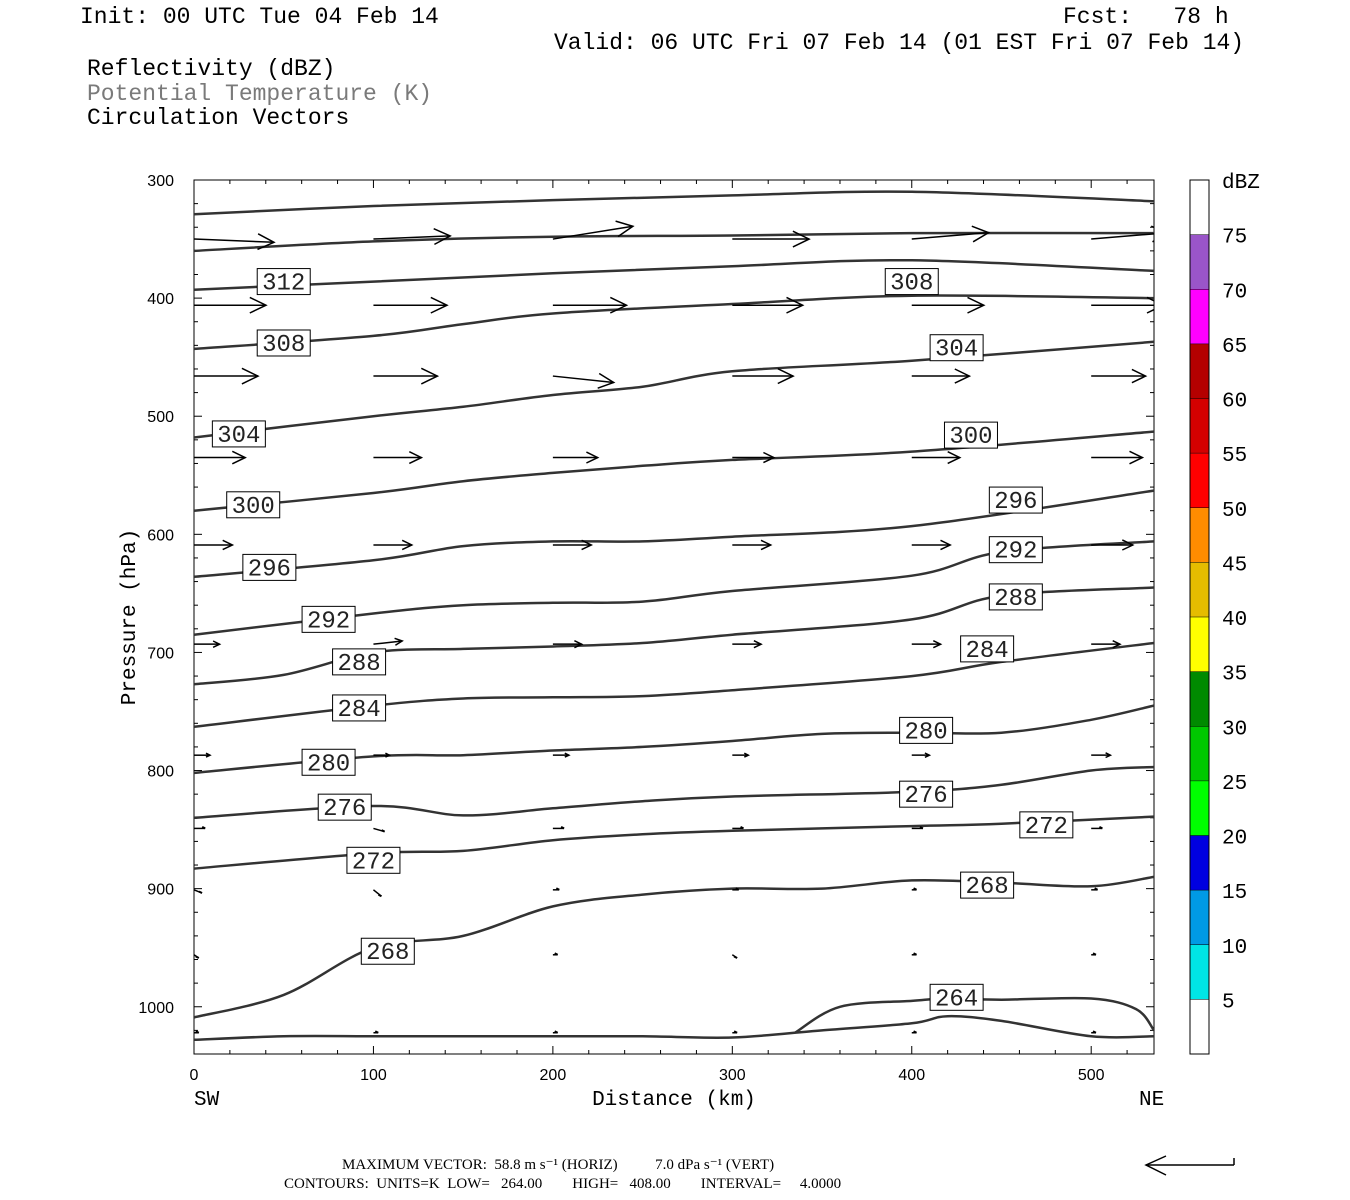  What do you see at coordinates (160, 535) in the screenshot?
I see `y-tick-label: 600` at bounding box center [160, 535].